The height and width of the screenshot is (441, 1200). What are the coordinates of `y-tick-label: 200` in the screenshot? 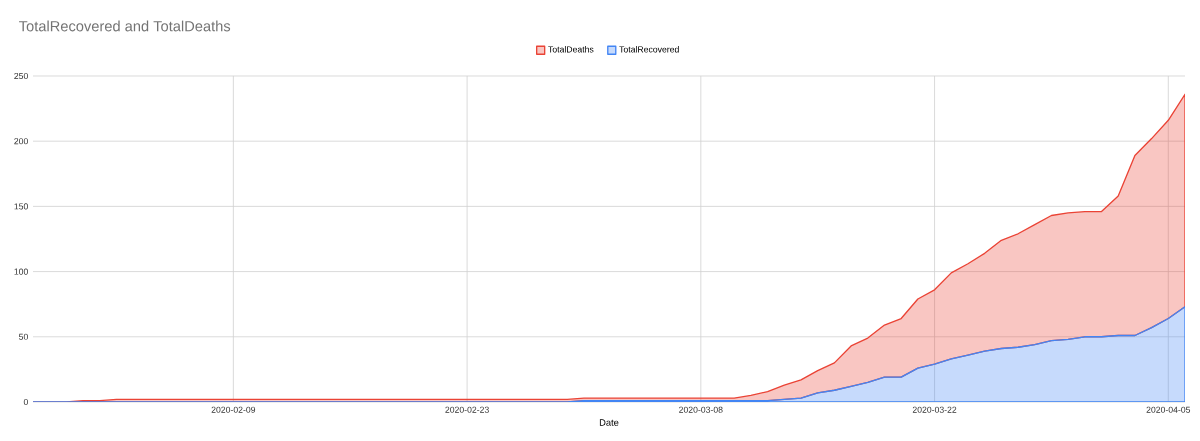 It's located at (21, 141).